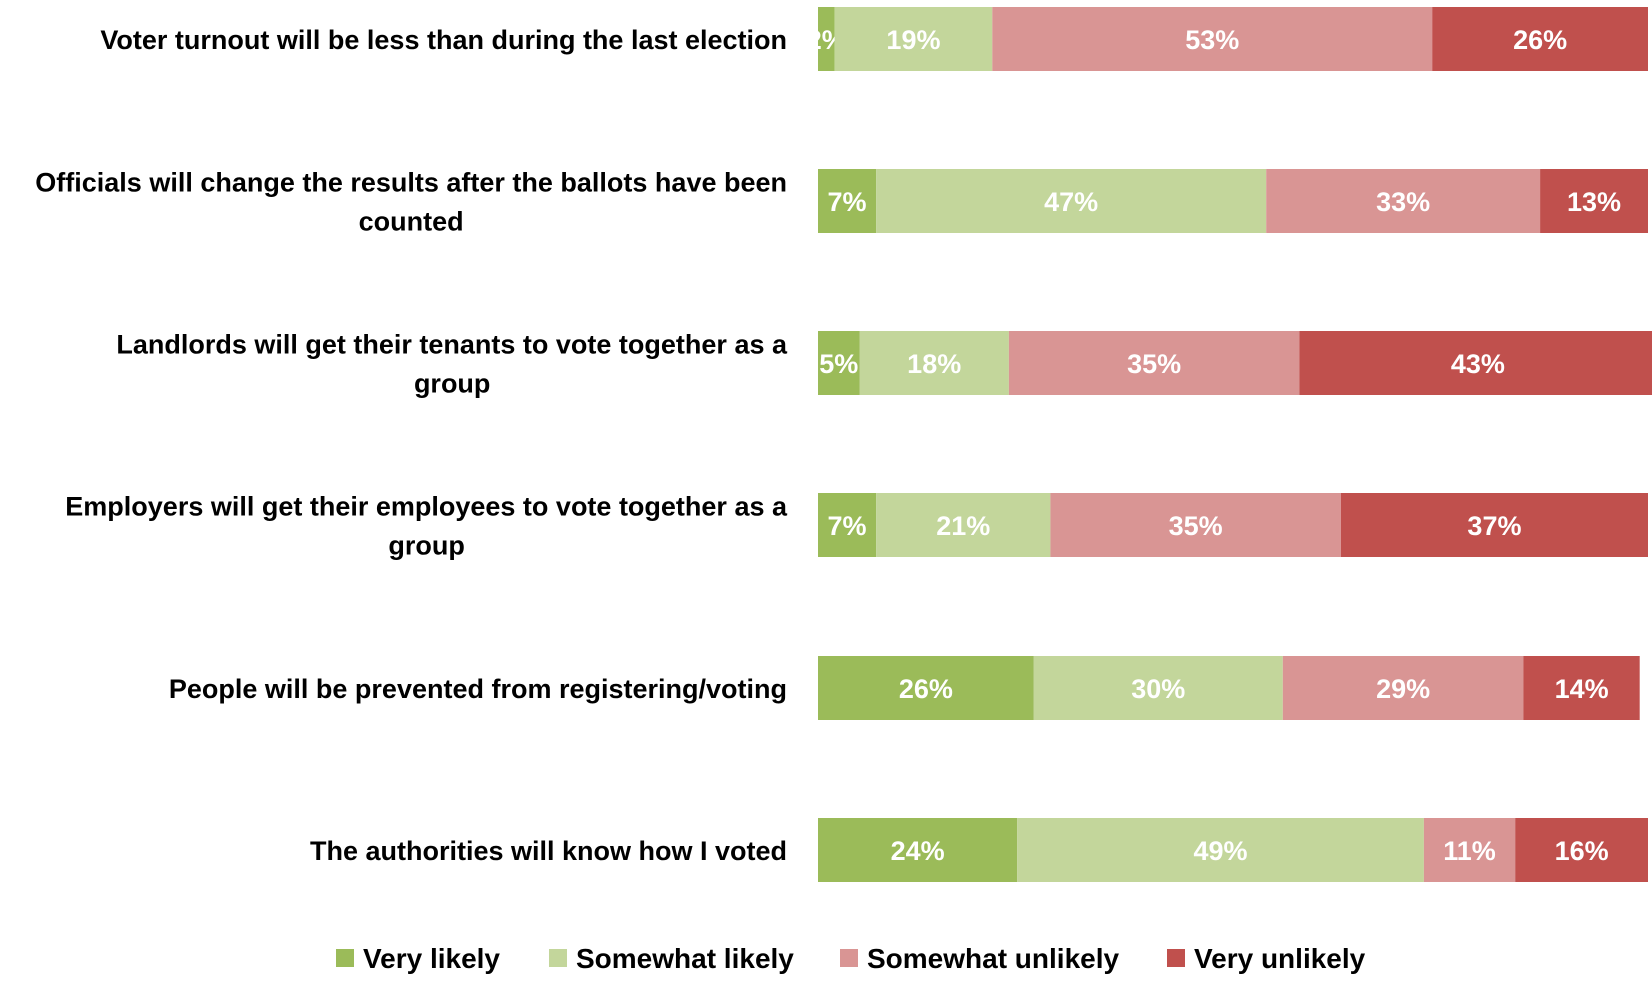  I want to click on data-label: 29%, so click(1403, 689).